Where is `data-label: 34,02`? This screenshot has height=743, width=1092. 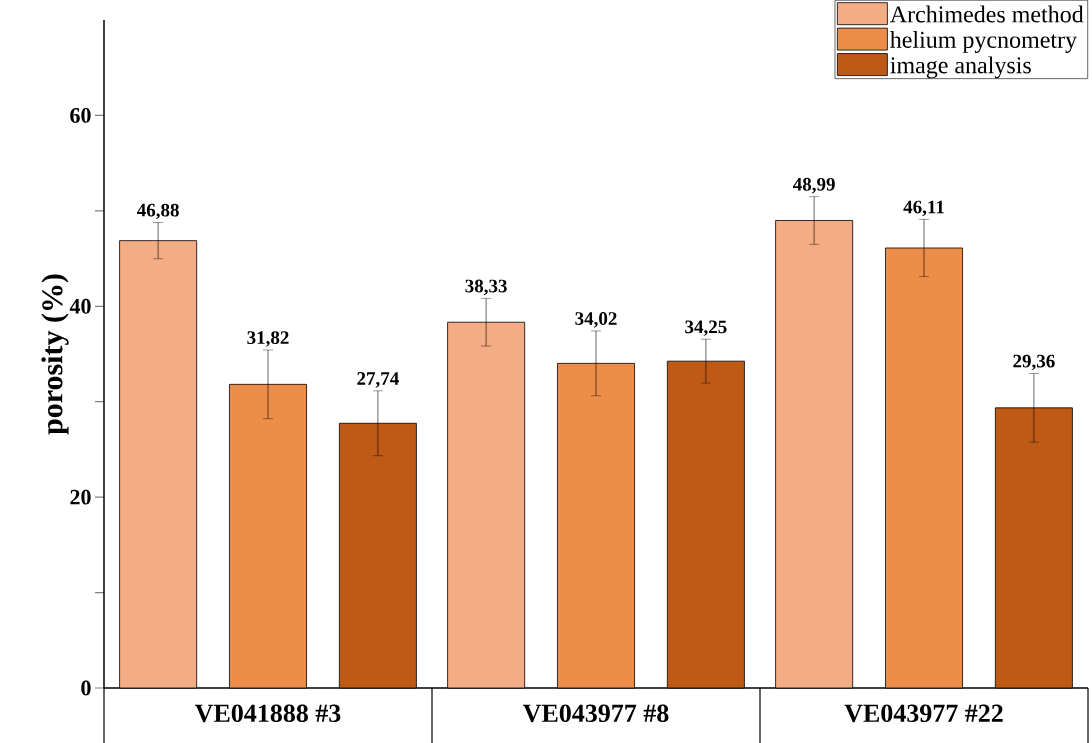 data-label: 34,02 is located at coordinates (596, 320).